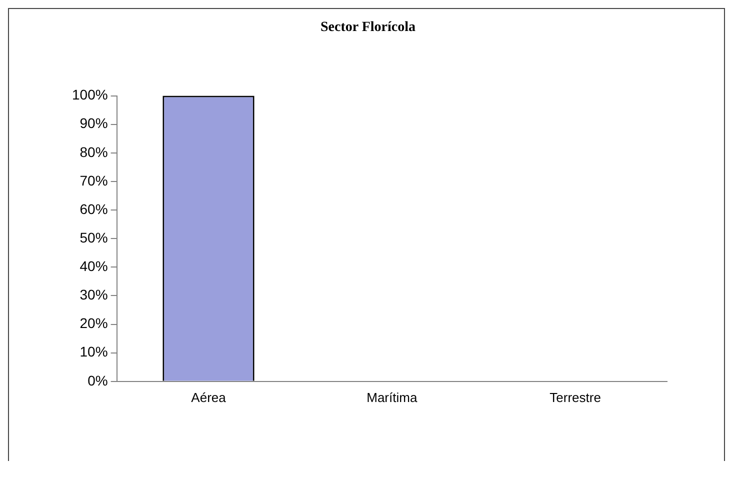  I want to click on y-tick-label: 20%, so click(94, 323).